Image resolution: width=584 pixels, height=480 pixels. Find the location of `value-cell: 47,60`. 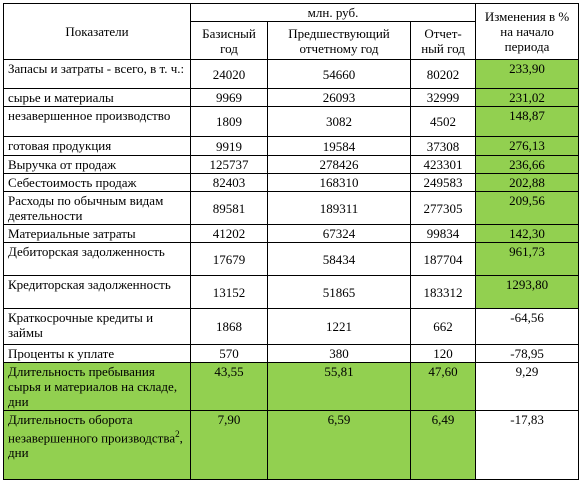

value-cell: 47,60 is located at coordinates (443, 386).